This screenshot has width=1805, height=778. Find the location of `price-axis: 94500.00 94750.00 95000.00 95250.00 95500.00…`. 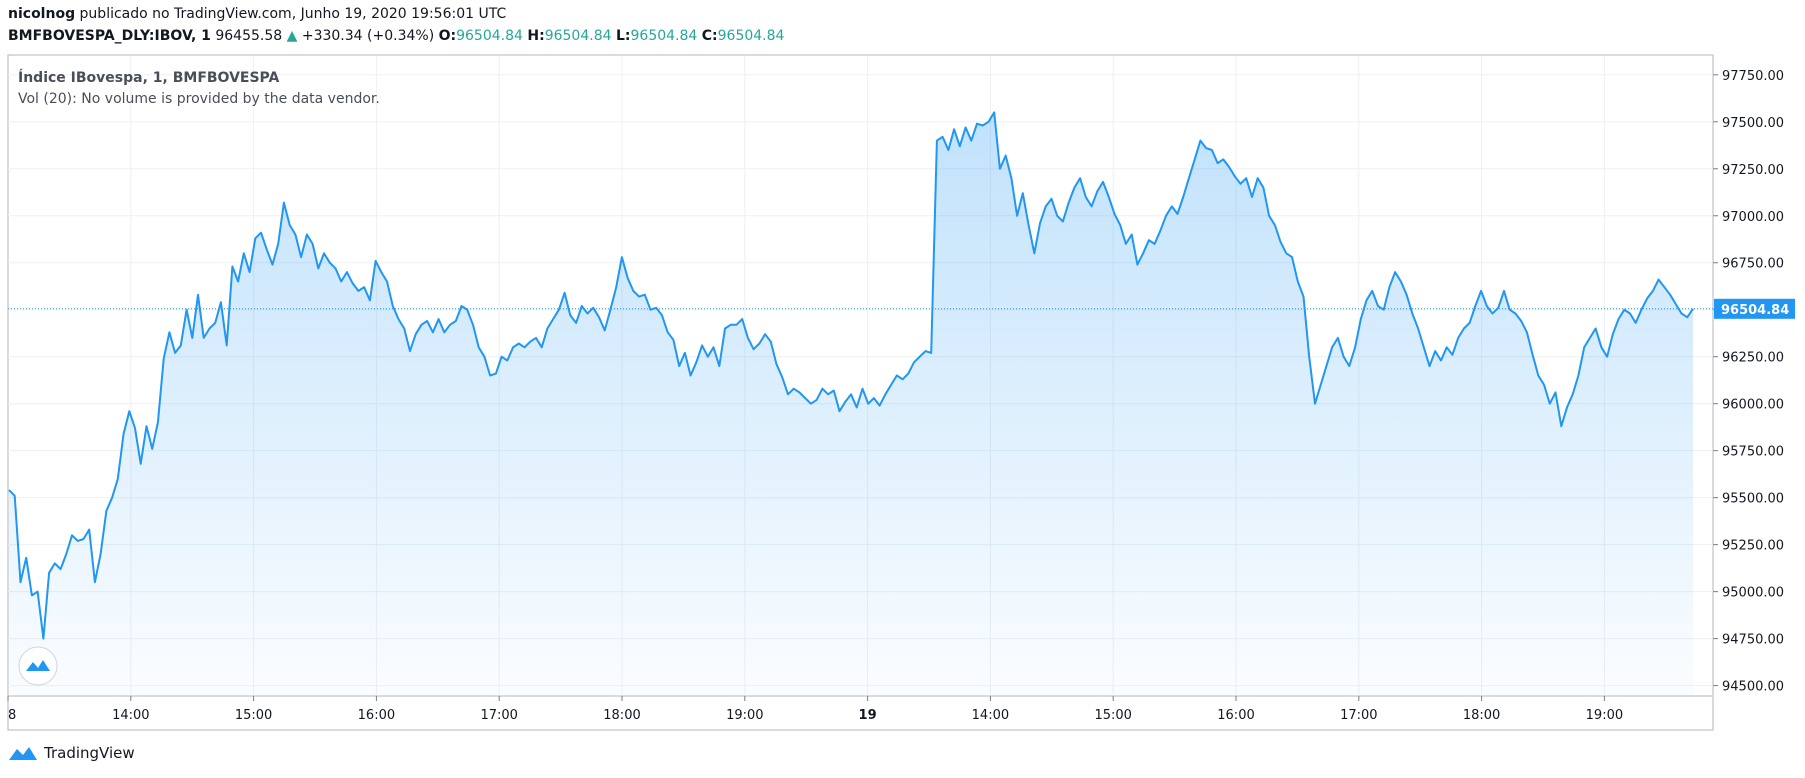

price-axis: 94500.00 94750.00 95000.00 95250.00 95500.00… is located at coordinates (1754, 382).